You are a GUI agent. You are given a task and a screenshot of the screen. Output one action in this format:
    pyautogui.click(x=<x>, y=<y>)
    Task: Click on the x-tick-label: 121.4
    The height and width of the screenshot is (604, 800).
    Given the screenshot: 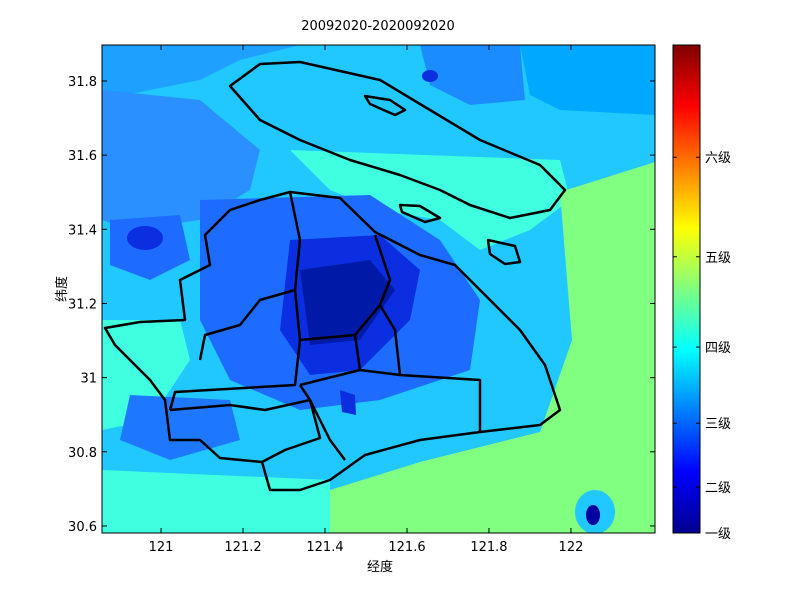 What is the action you would take?
    pyautogui.click(x=324, y=547)
    